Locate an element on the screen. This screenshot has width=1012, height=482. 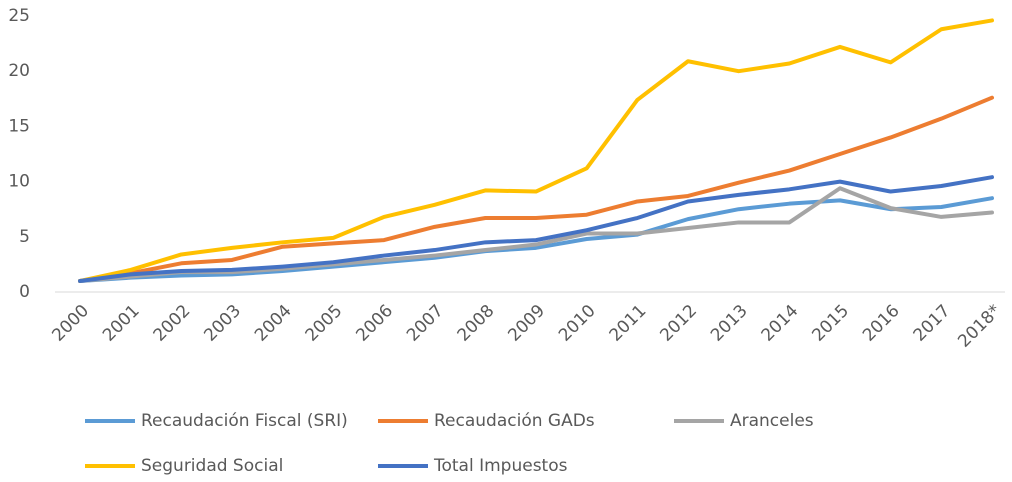
y-tick-label: 0 is located at coordinates (24, 292).